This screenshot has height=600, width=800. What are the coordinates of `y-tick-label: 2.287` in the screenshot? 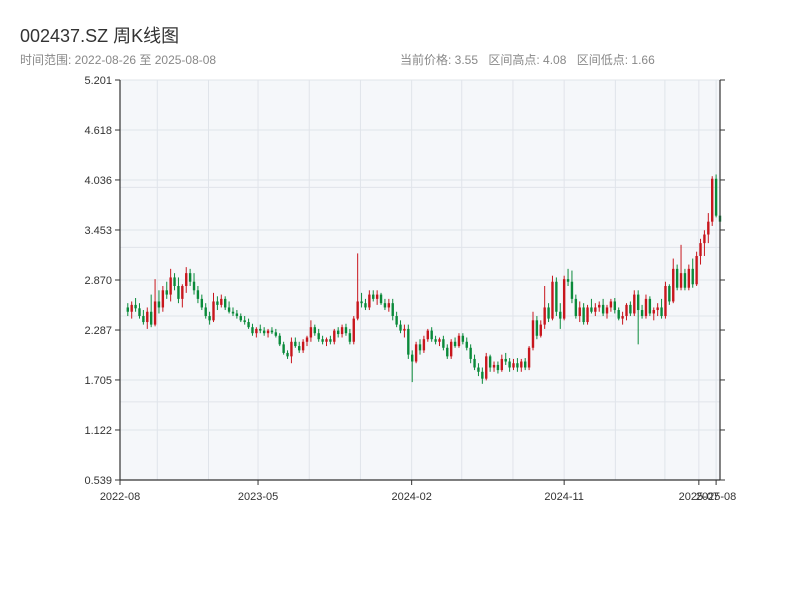 It's located at (98, 331).